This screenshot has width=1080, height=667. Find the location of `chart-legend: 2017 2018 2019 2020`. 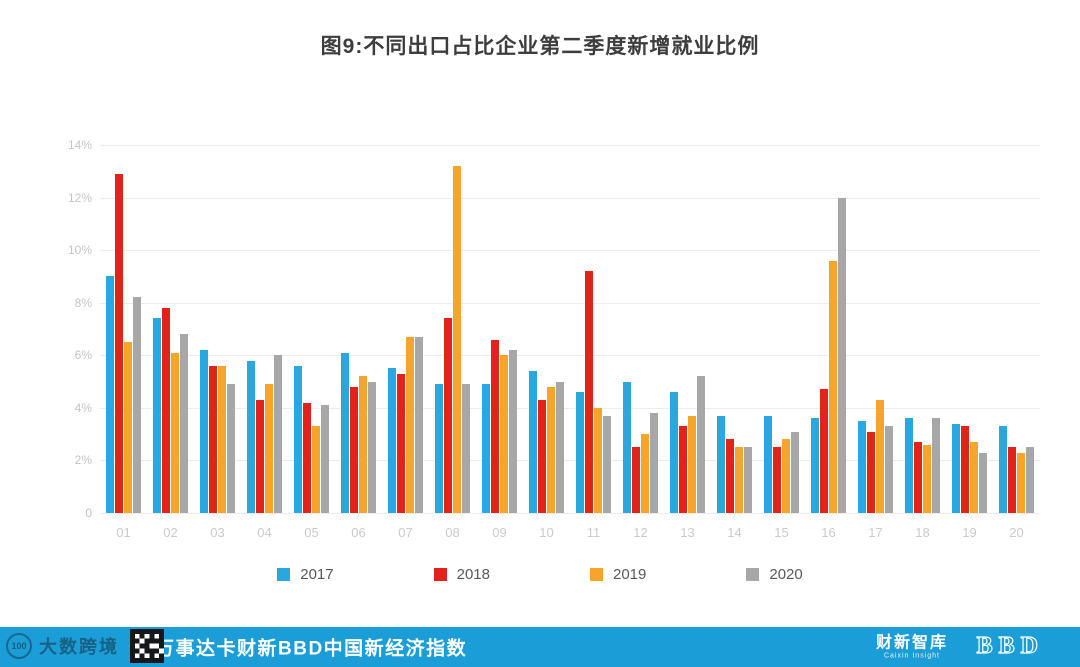

chart-legend: 2017 2018 2019 2020 is located at coordinates (540, 574).